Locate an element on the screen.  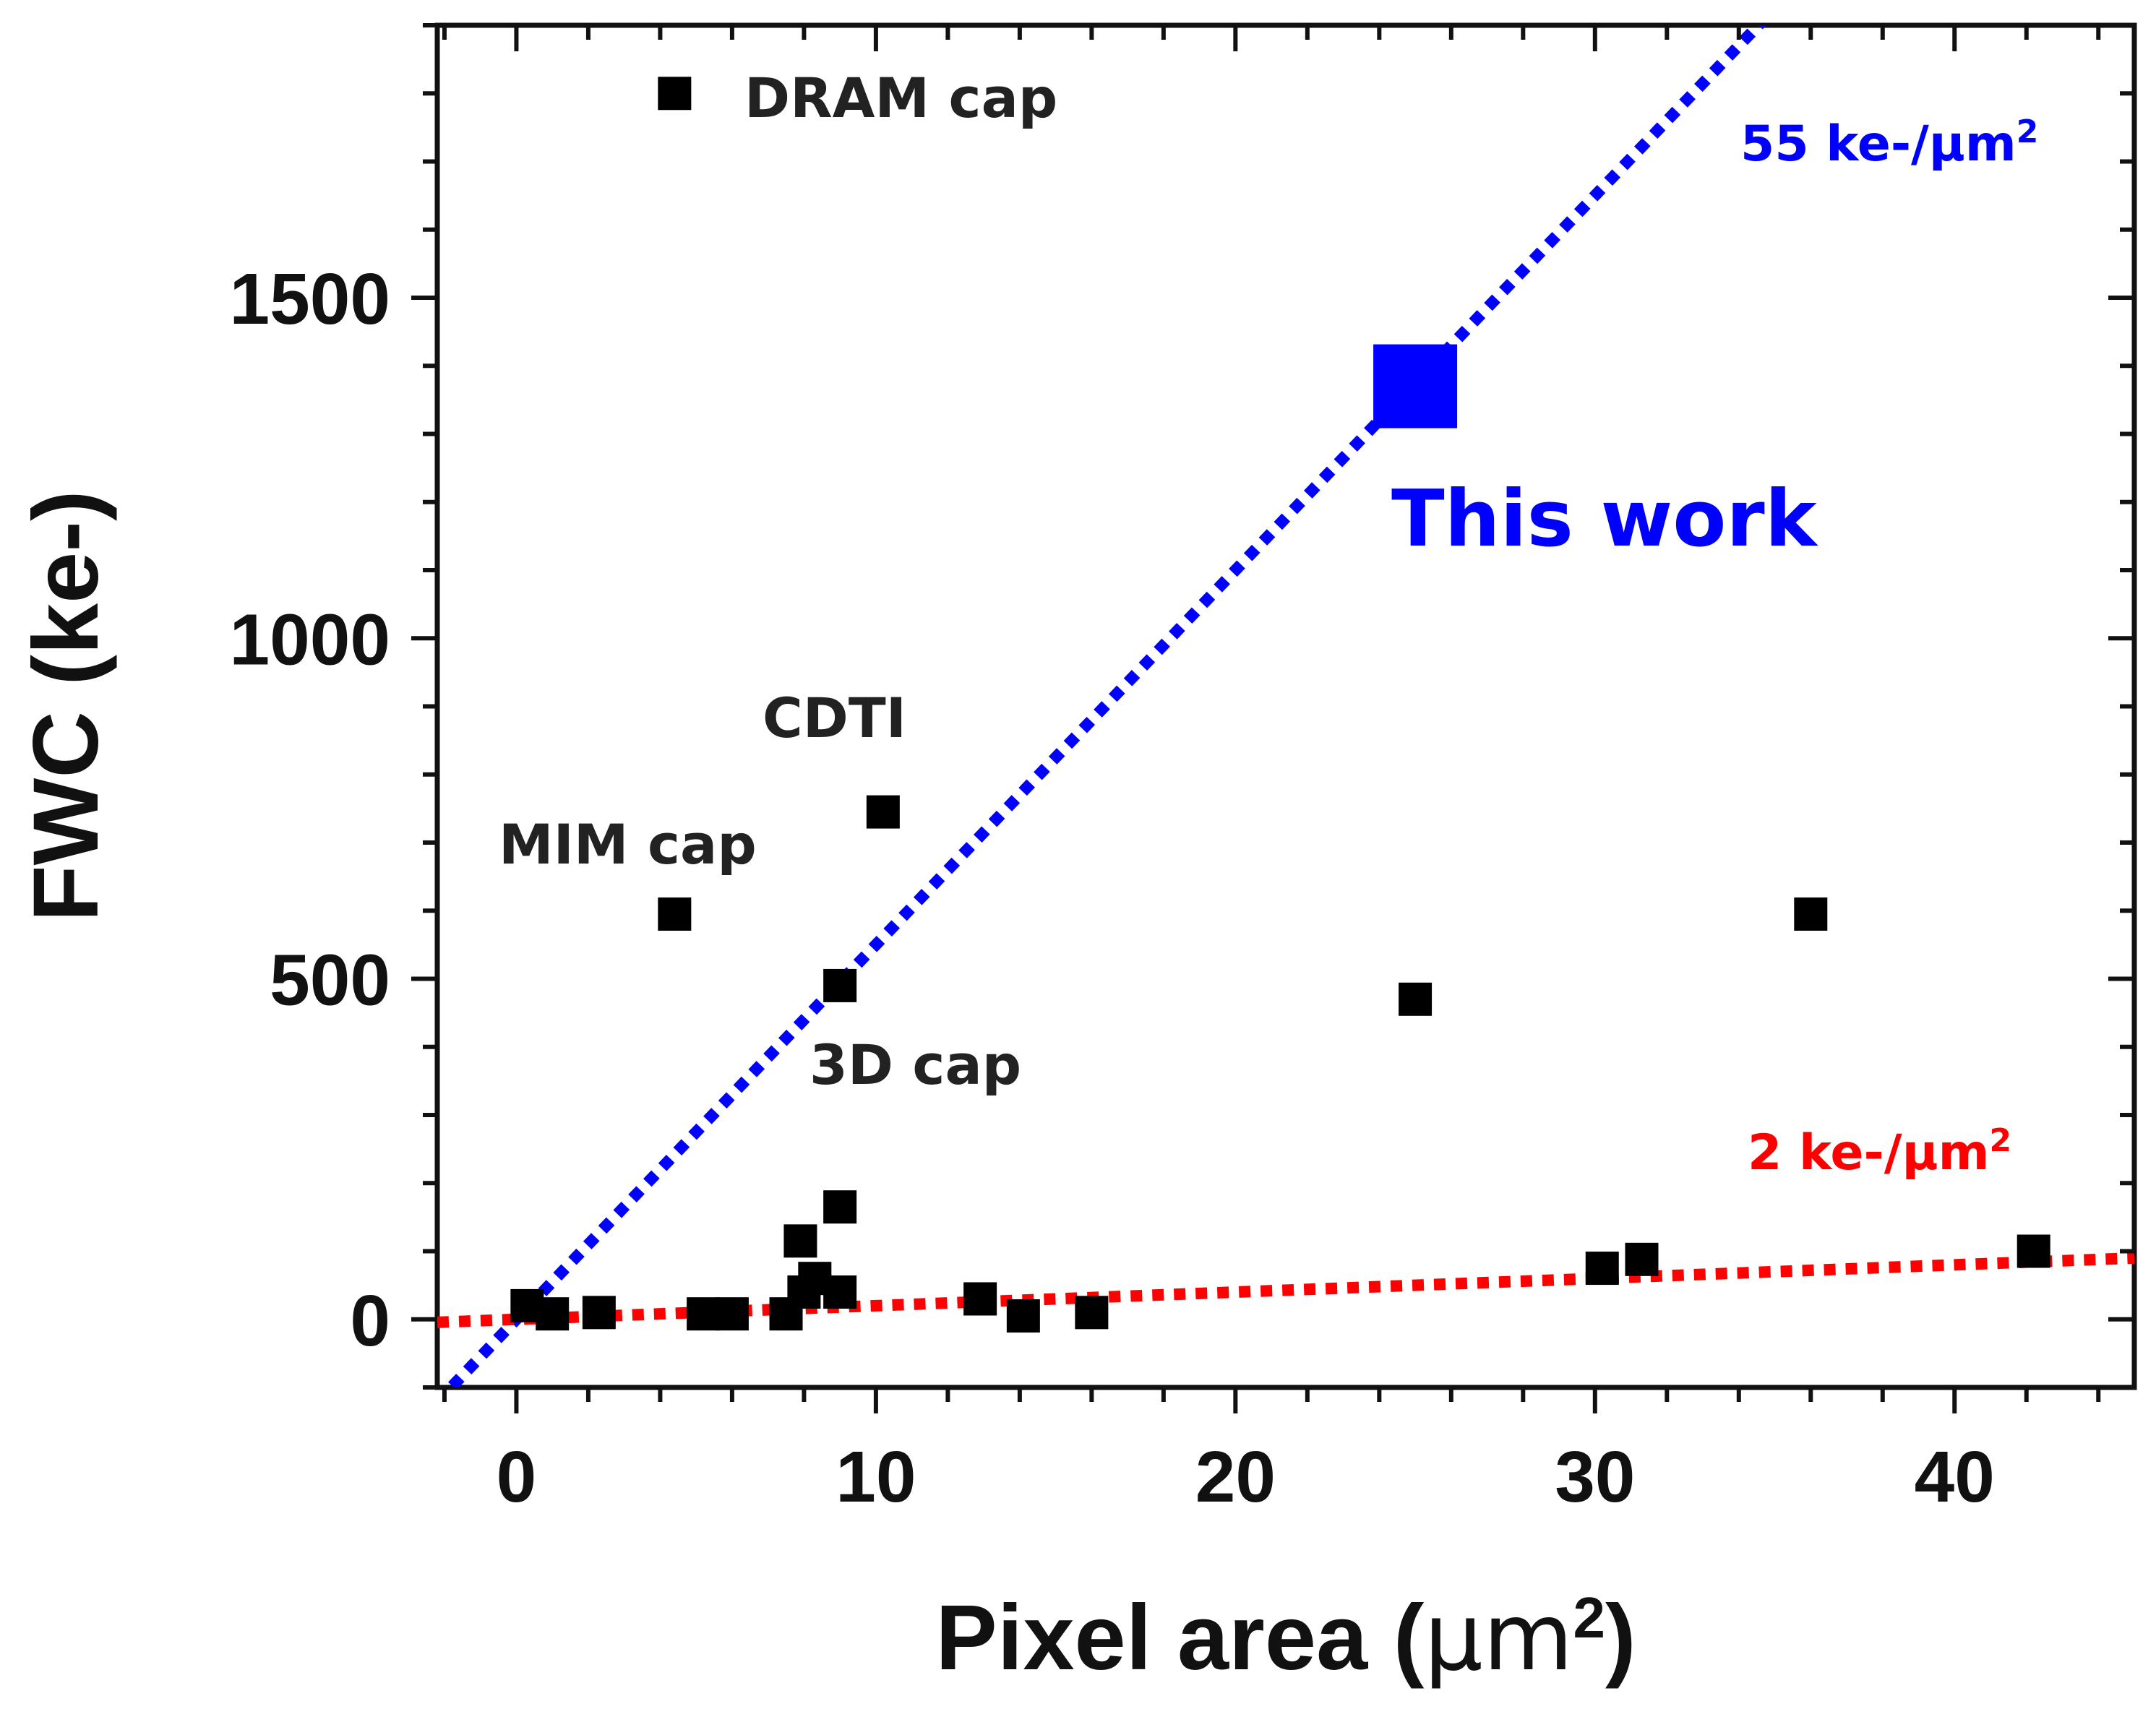
x-tick-label: 30 is located at coordinates (1595, 1477).